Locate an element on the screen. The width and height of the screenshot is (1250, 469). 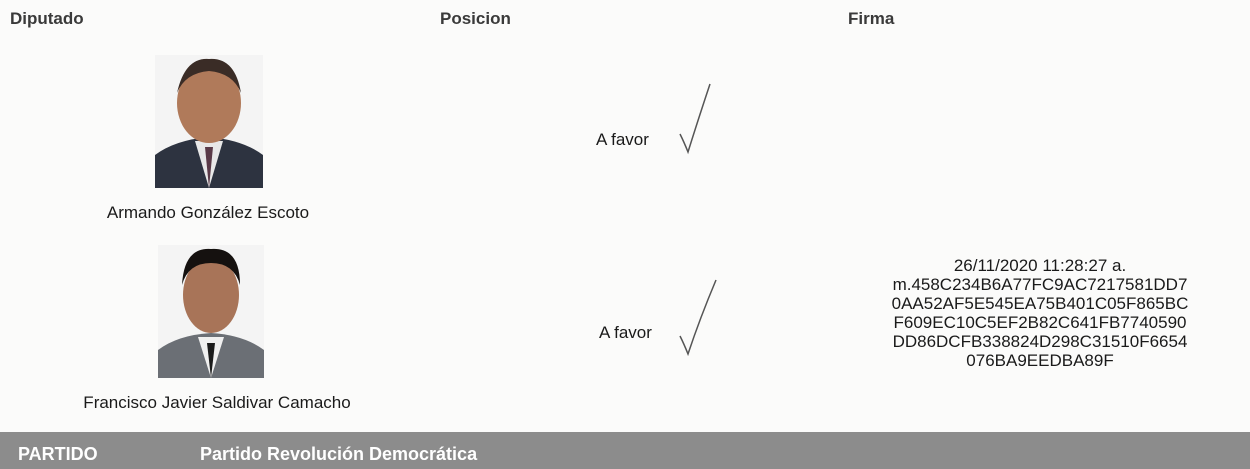
deputy-name: Francisco Javier Saldivar Camacho is located at coordinates (217, 402).